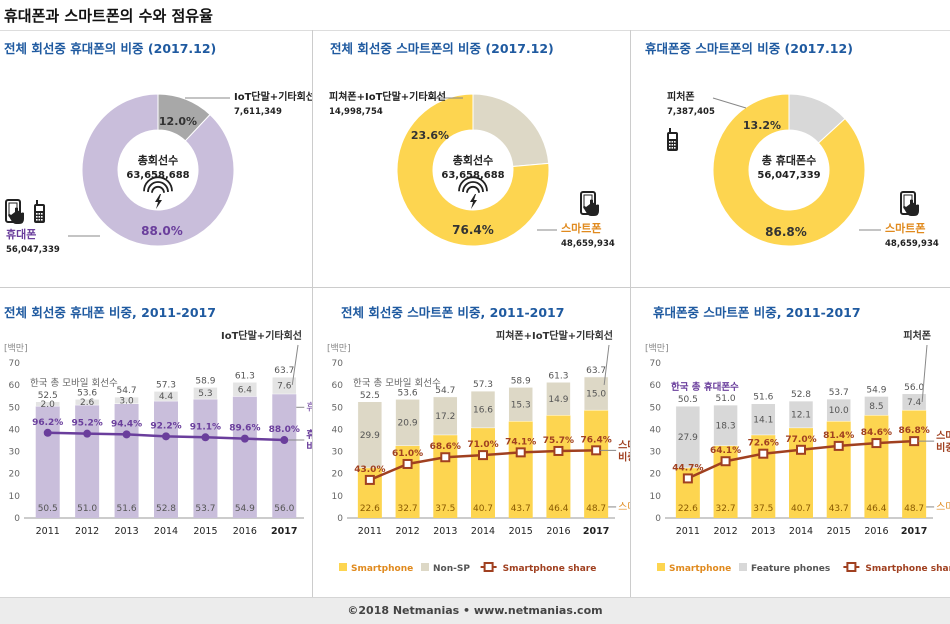 This screenshot has width=950, height=624. I want to click on bar-value-label: 53.7, so click(205, 509).